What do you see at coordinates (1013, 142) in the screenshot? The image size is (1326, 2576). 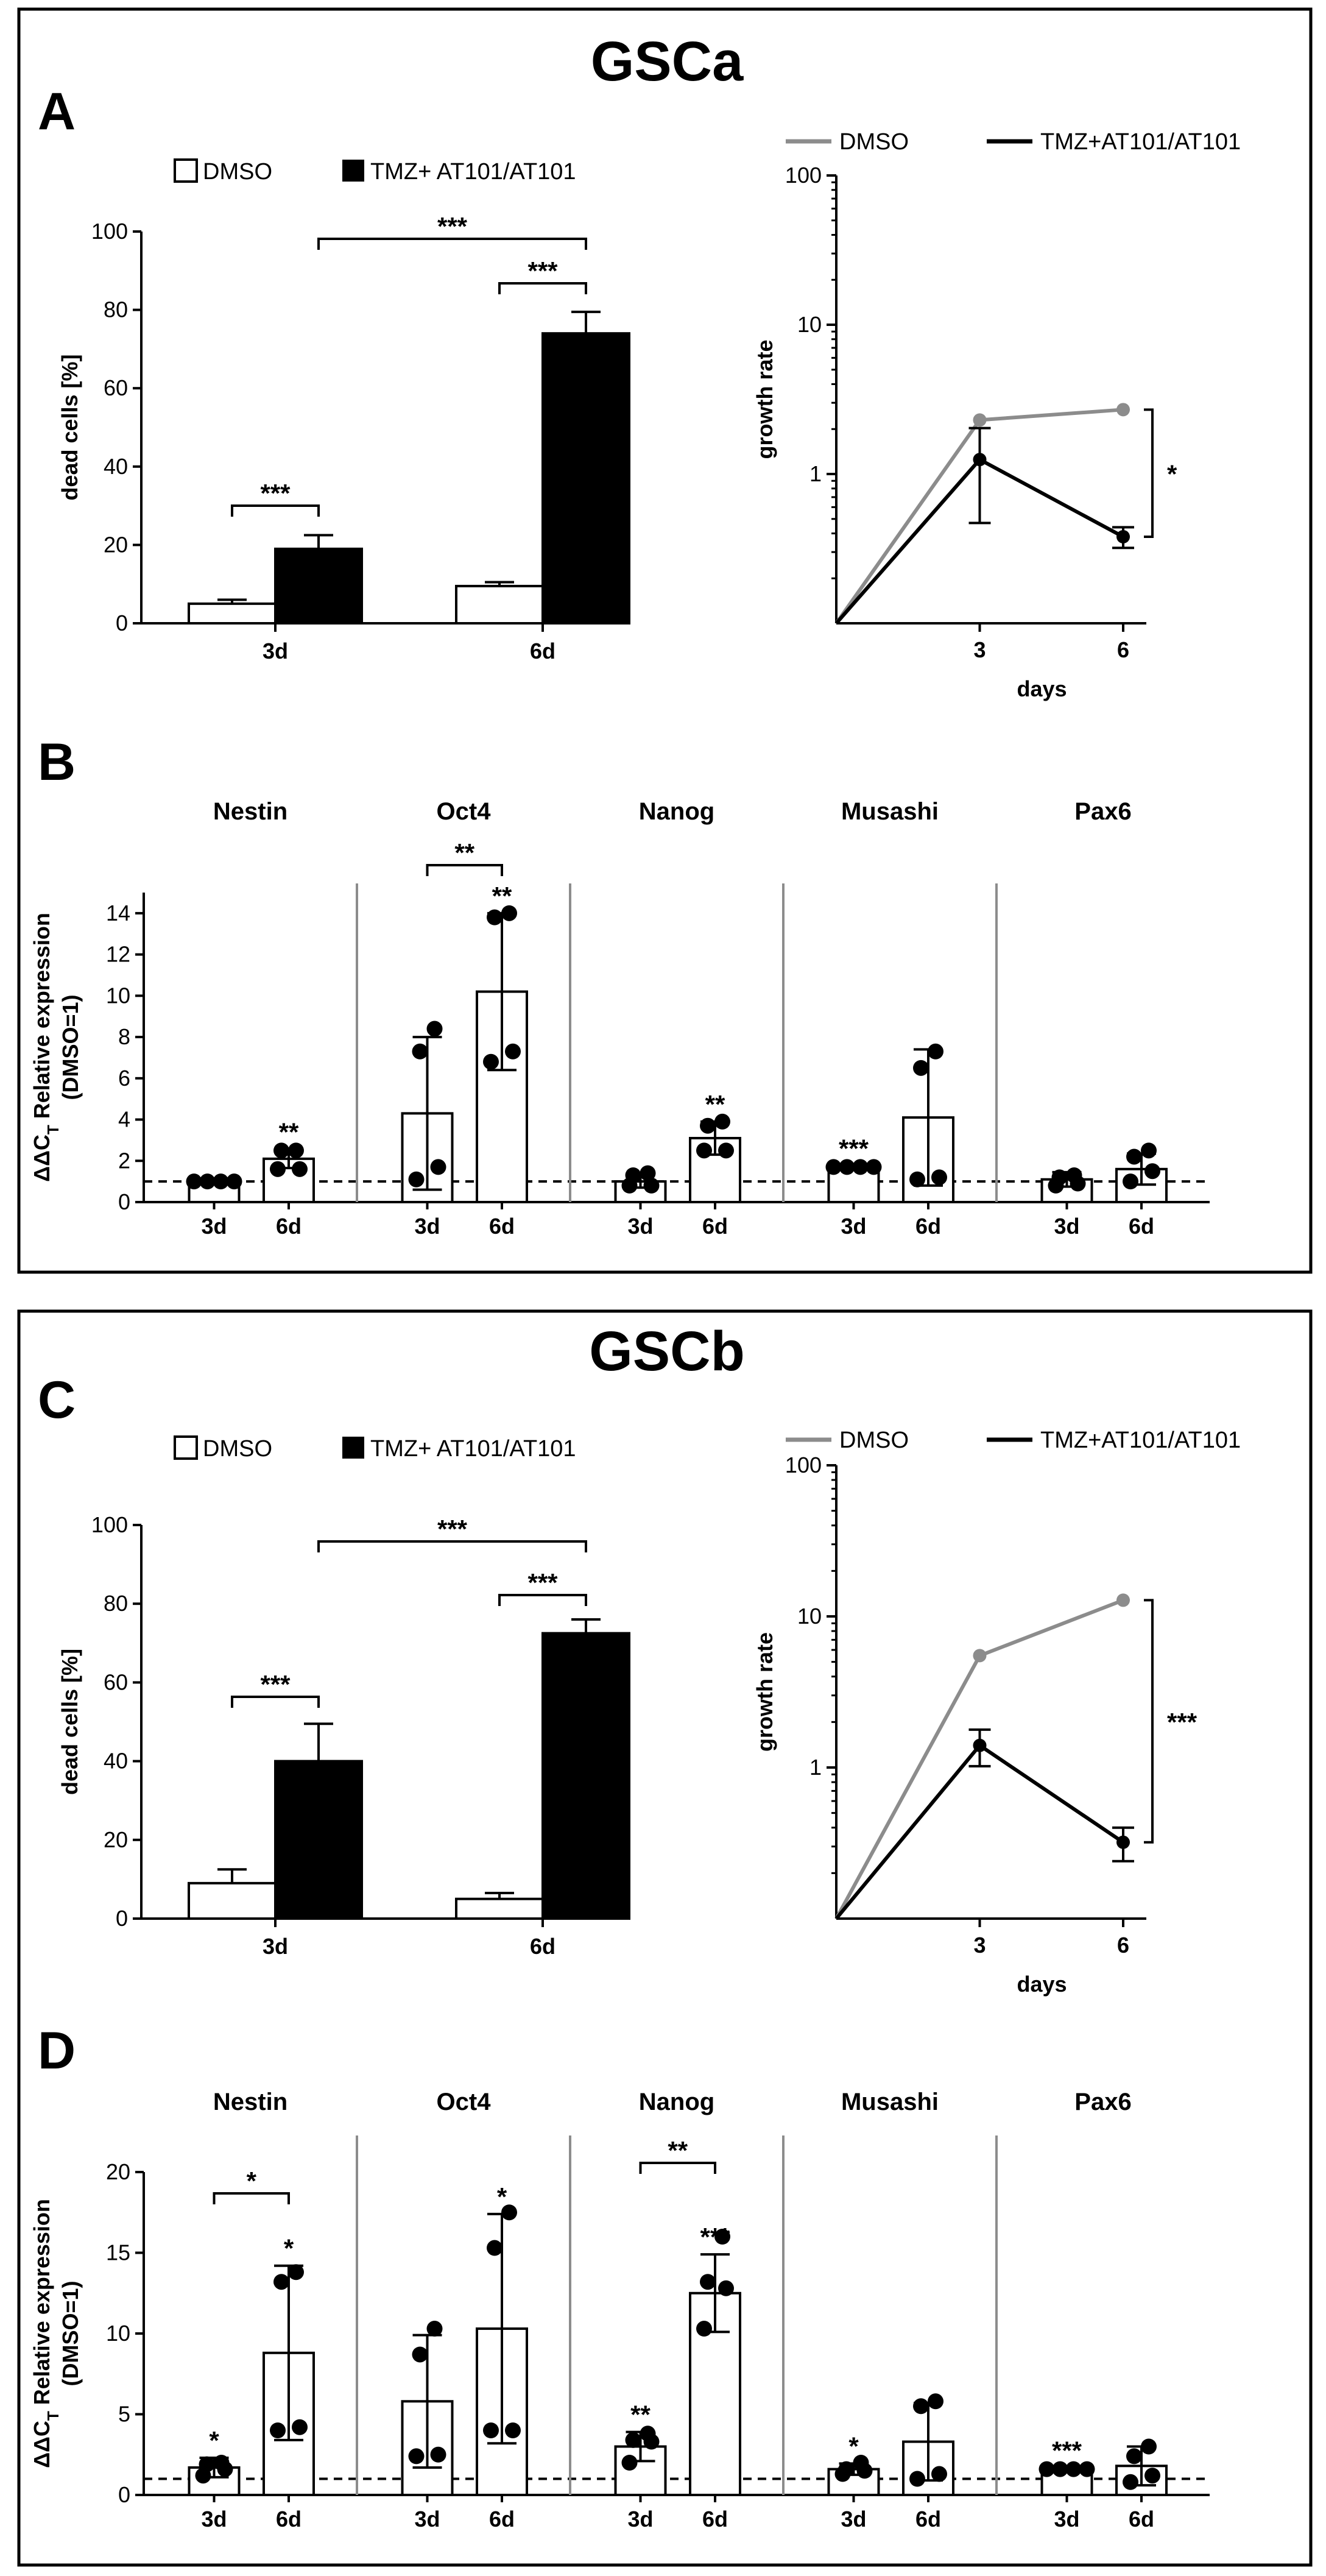 I see `legend-line-a: DMSO TMZ+AT101/AT101` at bounding box center [1013, 142].